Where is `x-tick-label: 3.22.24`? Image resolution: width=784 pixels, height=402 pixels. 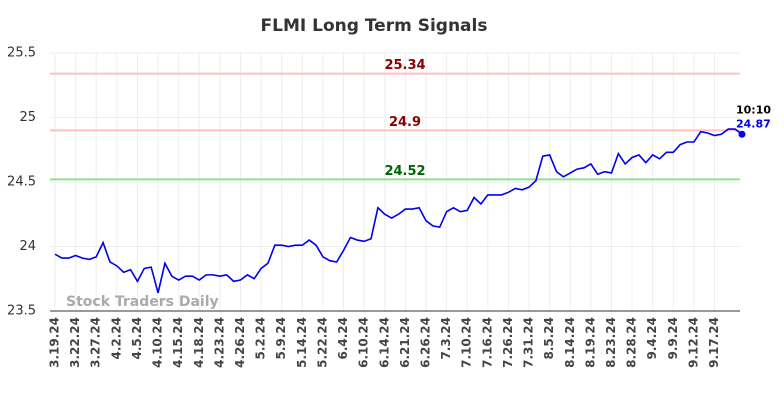
x-tick-label: 3.22.24 is located at coordinates (75, 342).